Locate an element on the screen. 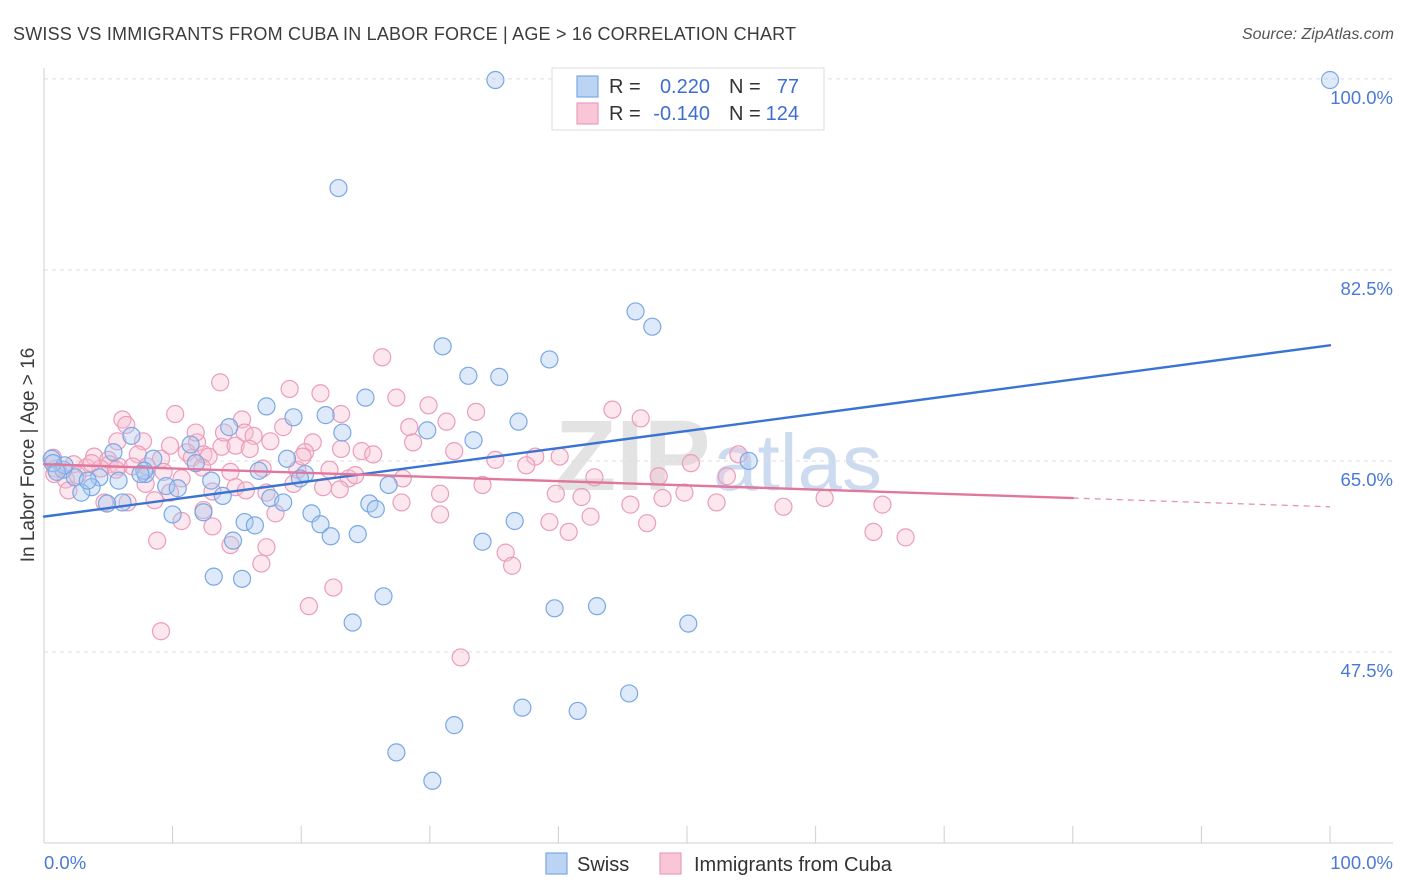  y-tick-label: 82.5% is located at coordinates (1367, 288).